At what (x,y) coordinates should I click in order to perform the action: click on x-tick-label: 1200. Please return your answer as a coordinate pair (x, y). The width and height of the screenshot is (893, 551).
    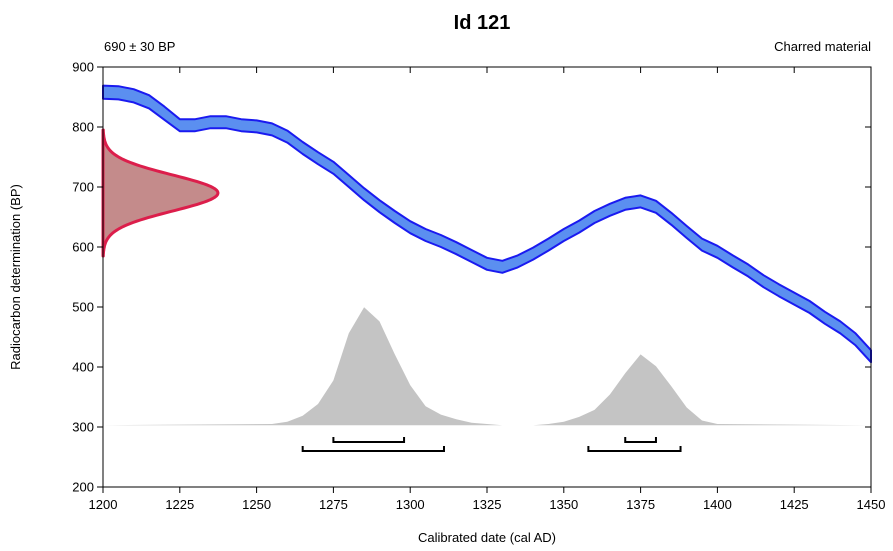
    Looking at the image, I should click on (103, 504).